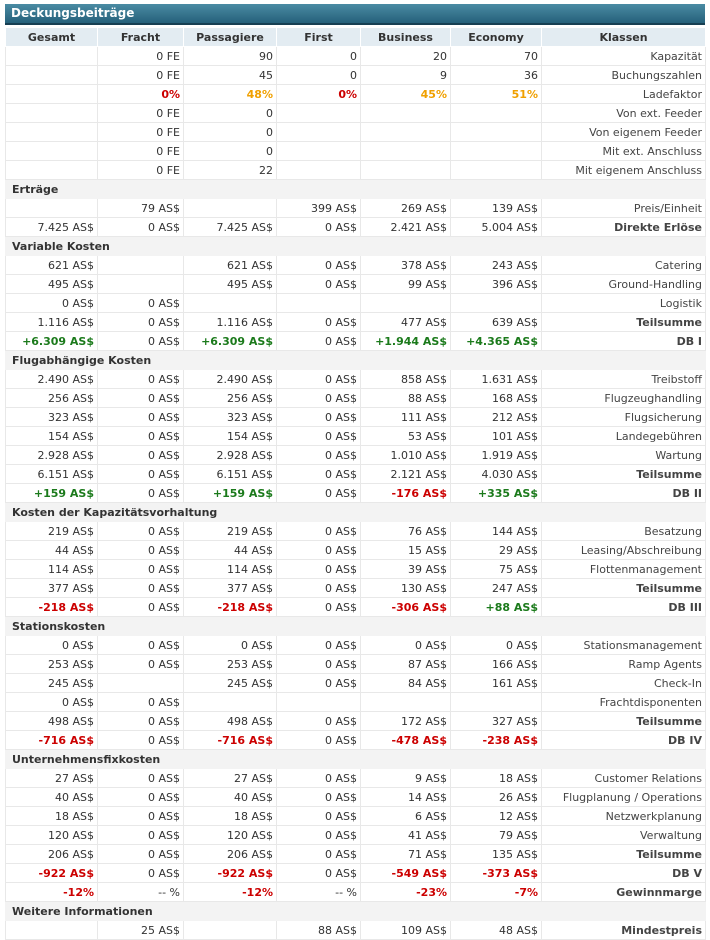  Describe the element at coordinates (405, 835) in the screenshot. I see `cell-business: 41 AS$` at that location.